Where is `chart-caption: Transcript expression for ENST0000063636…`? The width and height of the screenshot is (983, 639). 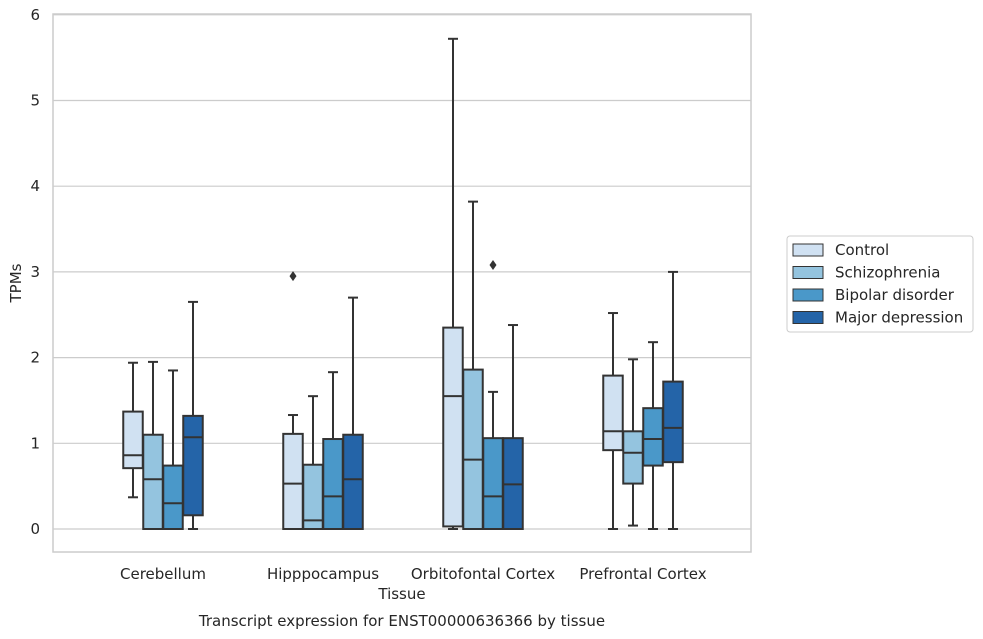 chart-caption: Transcript expression for ENST0000063636… is located at coordinates (401, 621).